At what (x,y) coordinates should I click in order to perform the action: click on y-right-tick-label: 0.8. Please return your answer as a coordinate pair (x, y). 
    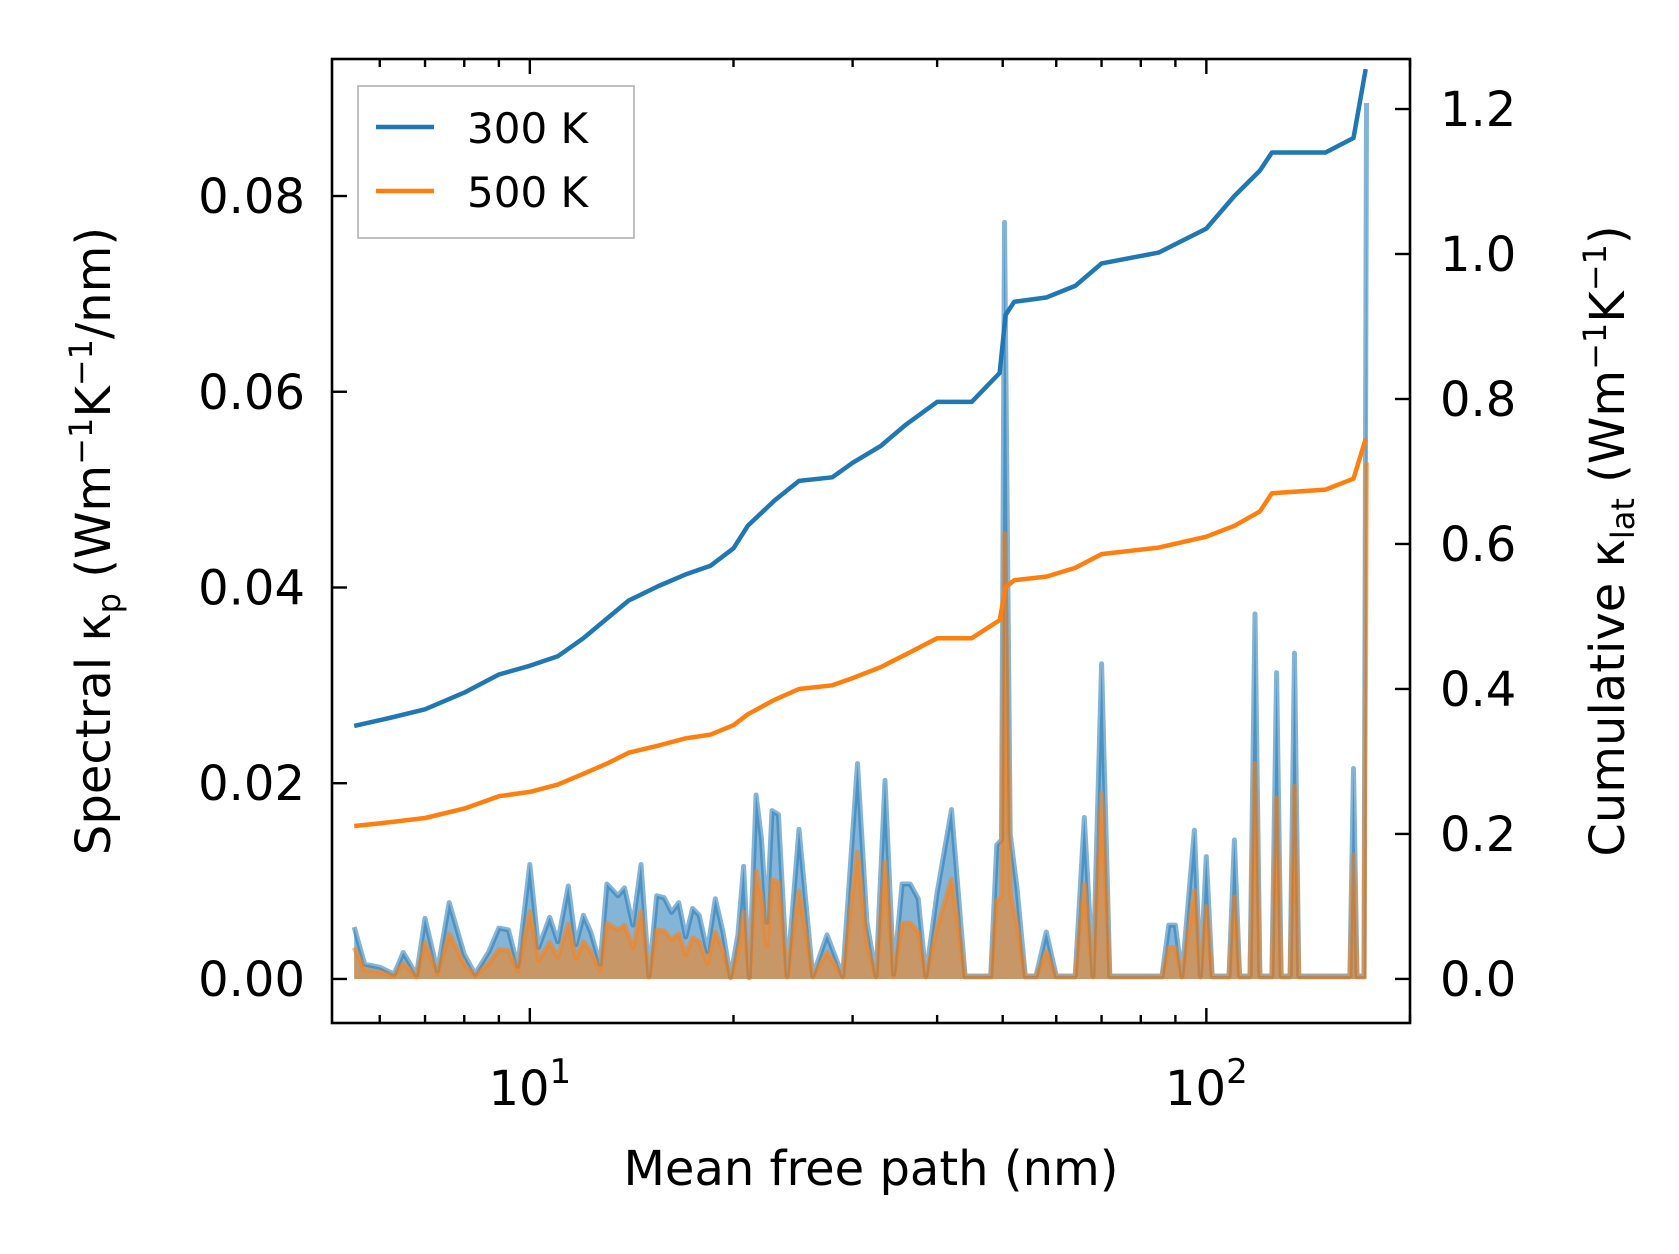
    Looking at the image, I should click on (1478, 400).